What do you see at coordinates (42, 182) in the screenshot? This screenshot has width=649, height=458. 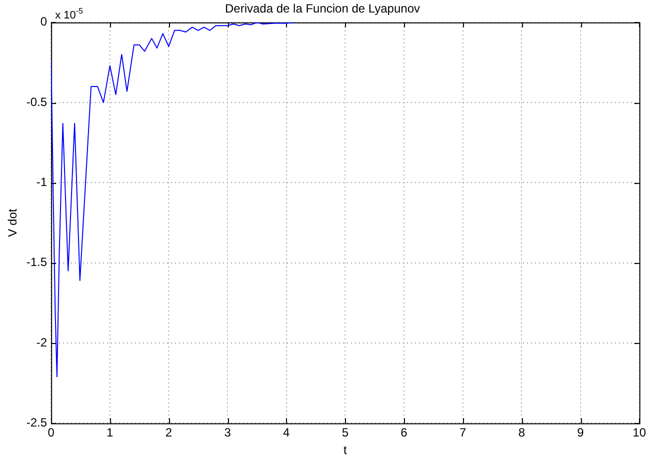 I see `y-tick-label: -1` at bounding box center [42, 182].